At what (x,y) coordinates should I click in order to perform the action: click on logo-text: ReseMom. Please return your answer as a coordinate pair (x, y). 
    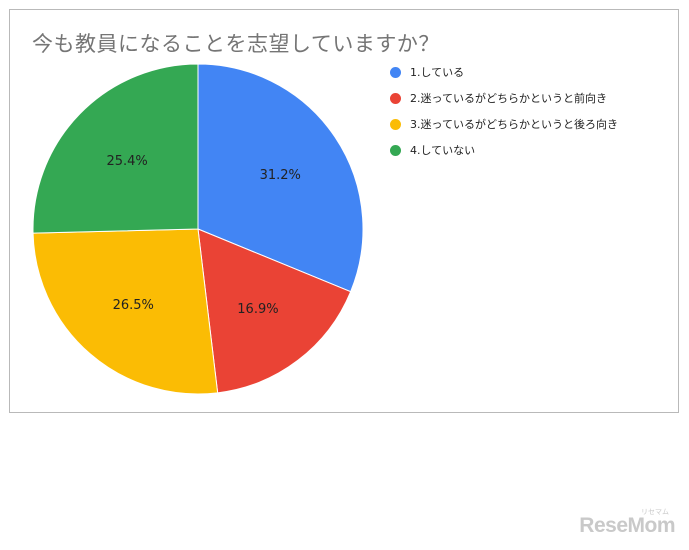
    Looking at the image, I should click on (627, 525).